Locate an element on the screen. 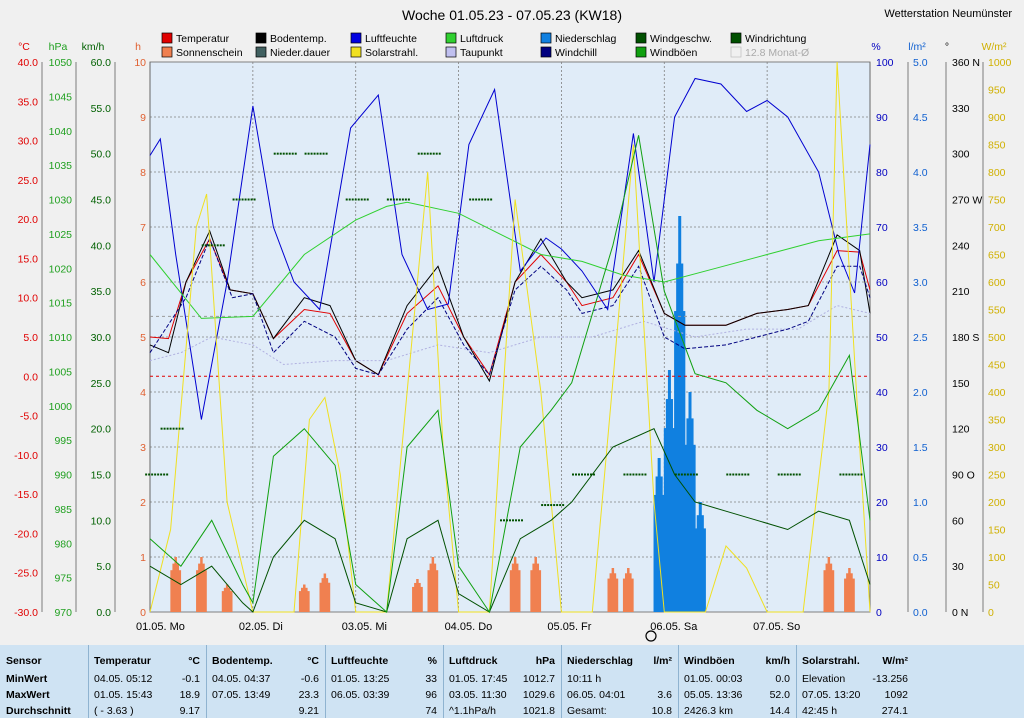 The width and height of the screenshot is (1024, 718). axis-tick-temp: -25.0 is located at coordinates (26, 574).